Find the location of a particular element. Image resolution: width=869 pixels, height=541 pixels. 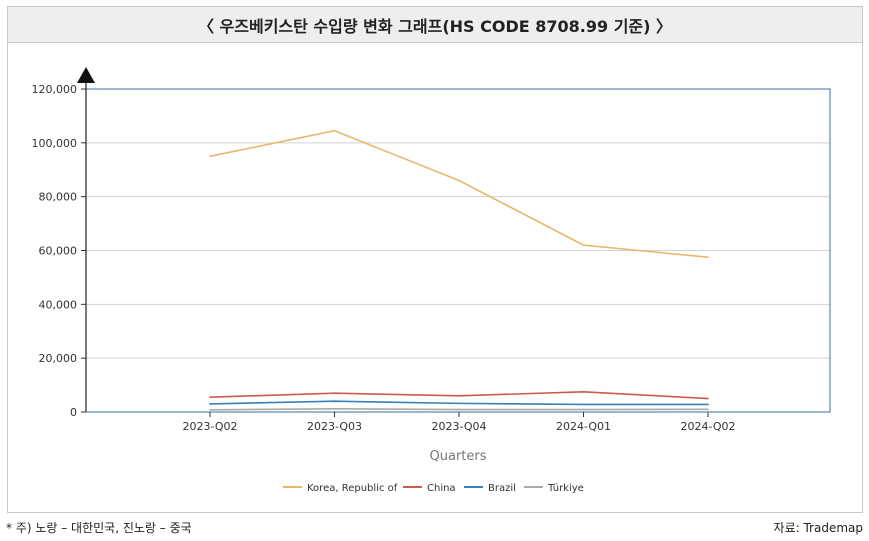

x-tick-label: 2024-Q01 is located at coordinates (583, 426).